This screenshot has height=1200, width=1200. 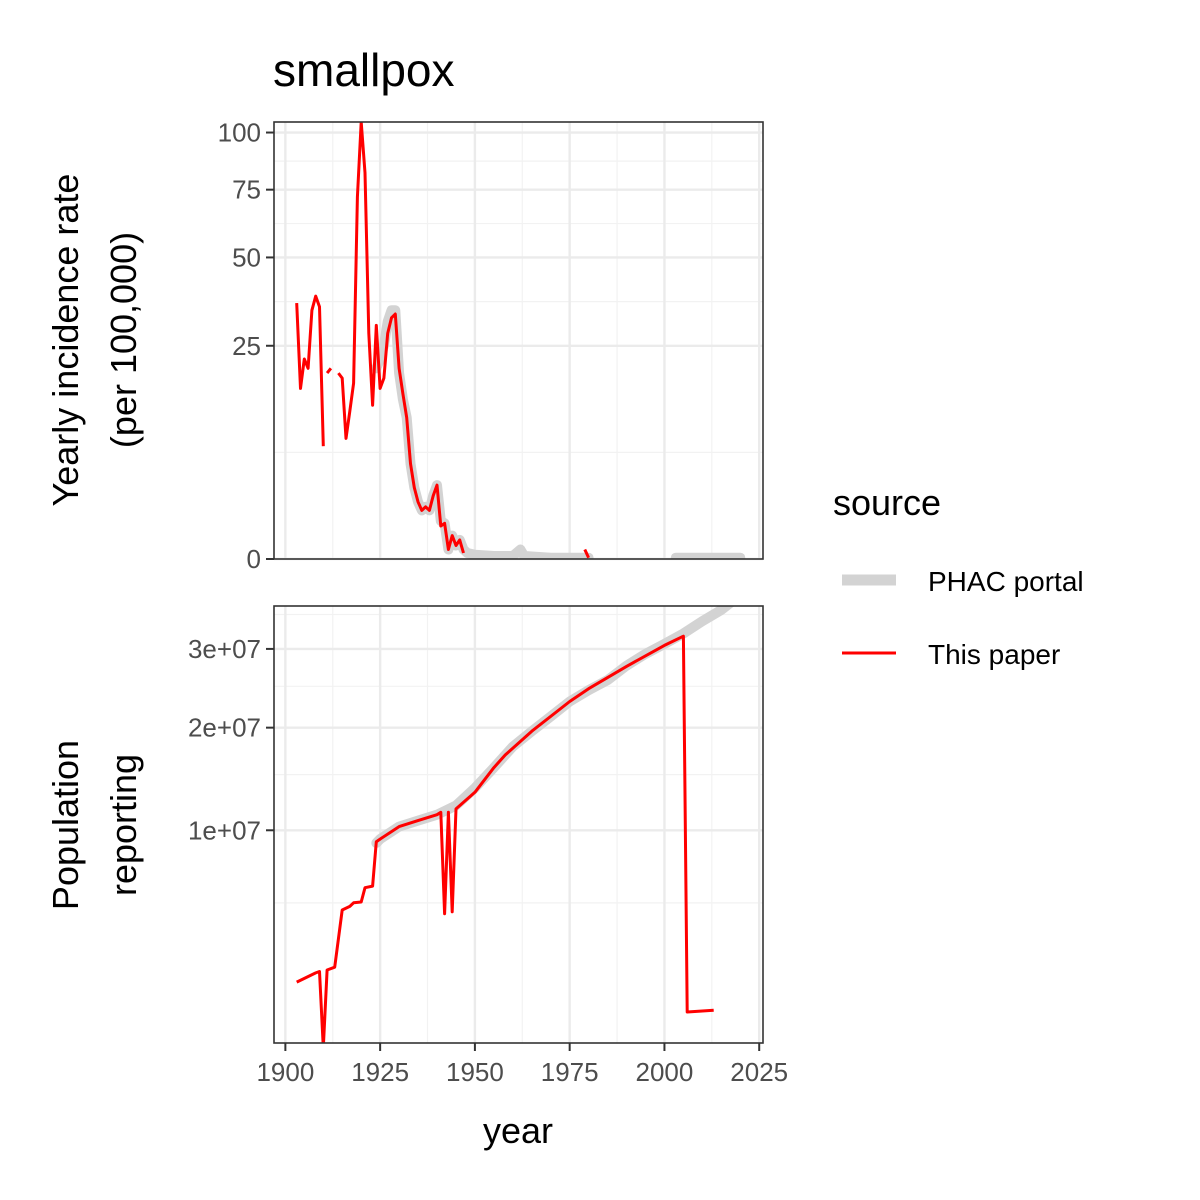 What do you see at coordinates (518, 1130) in the screenshot?
I see `x-axis-title: year` at bounding box center [518, 1130].